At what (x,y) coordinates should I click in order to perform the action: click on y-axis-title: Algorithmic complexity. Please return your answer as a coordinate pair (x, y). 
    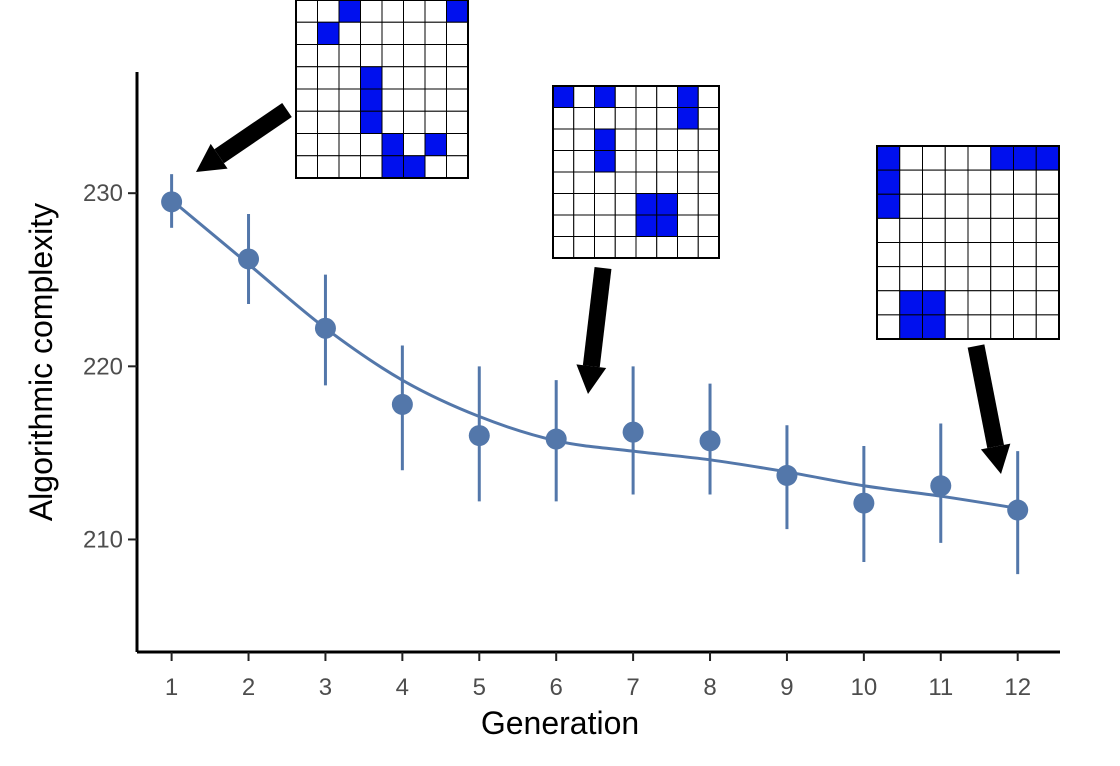
    Looking at the image, I should click on (41, 362).